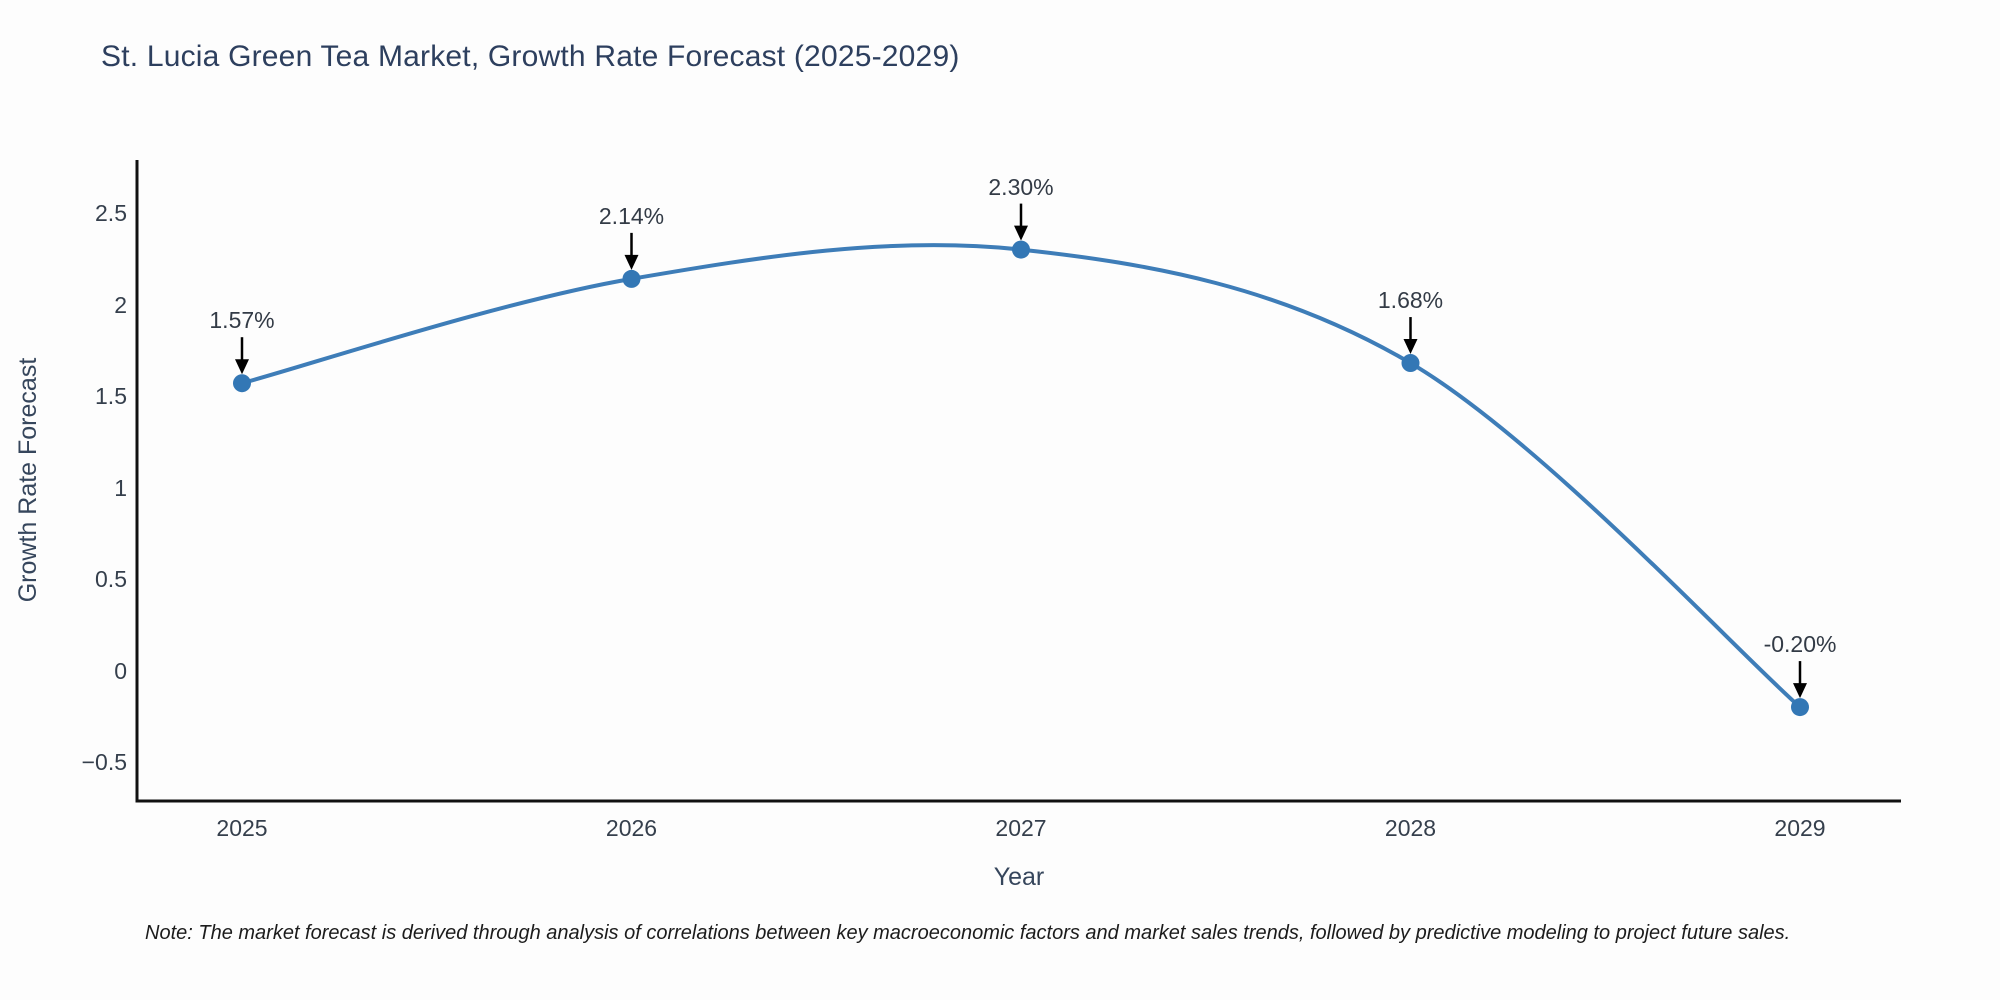 The image size is (2000, 1000). What do you see at coordinates (242, 828) in the screenshot?
I see `x-tick-label: 2025` at bounding box center [242, 828].